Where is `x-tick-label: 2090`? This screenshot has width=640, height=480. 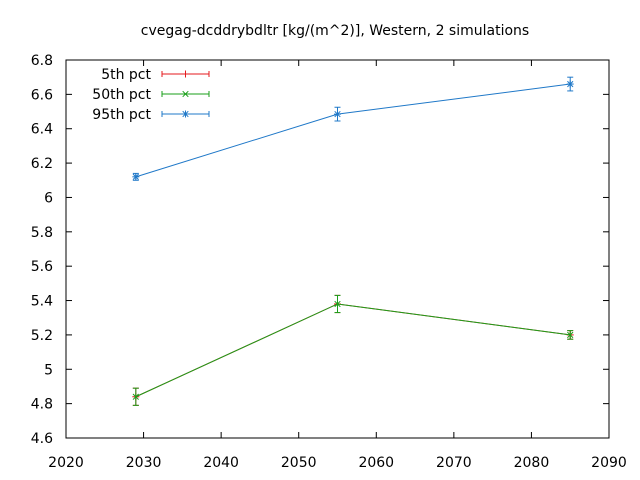
x-tick-label: 2090 is located at coordinates (609, 463).